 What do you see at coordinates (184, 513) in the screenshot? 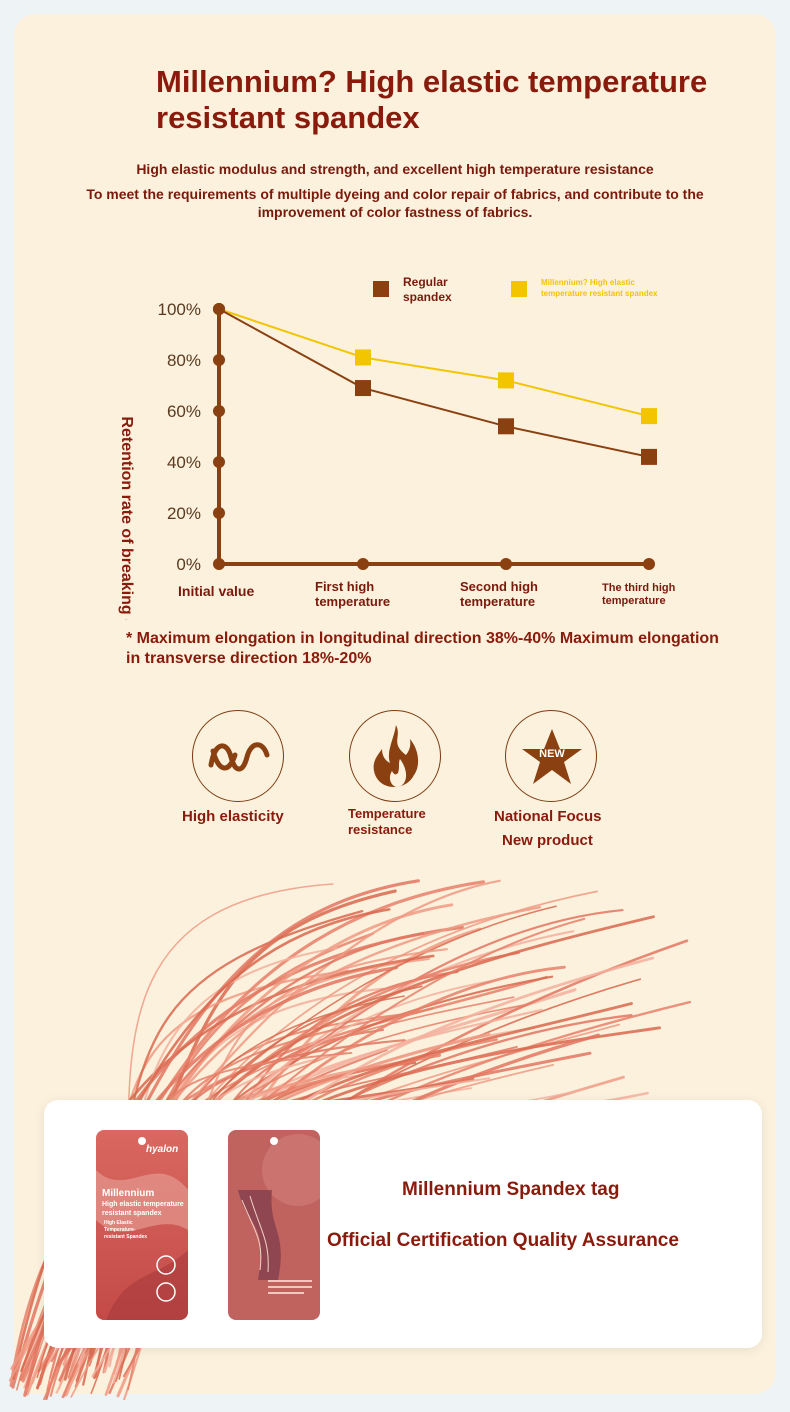
I see `y-tick-label: 20%` at bounding box center [184, 513].